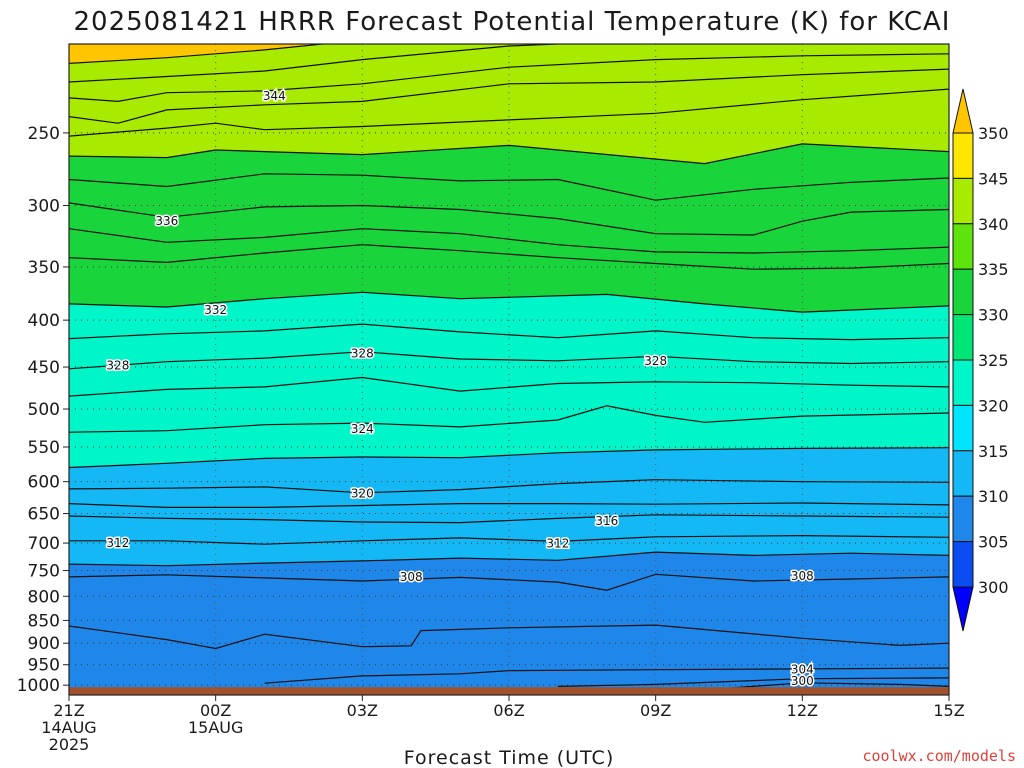 The width and height of the screenshot is (1024, 768). What do you see at coordinates (993, 542) in the screenshot?
I see `colorbar-label-305: 305` at bounding box center [993, 542].